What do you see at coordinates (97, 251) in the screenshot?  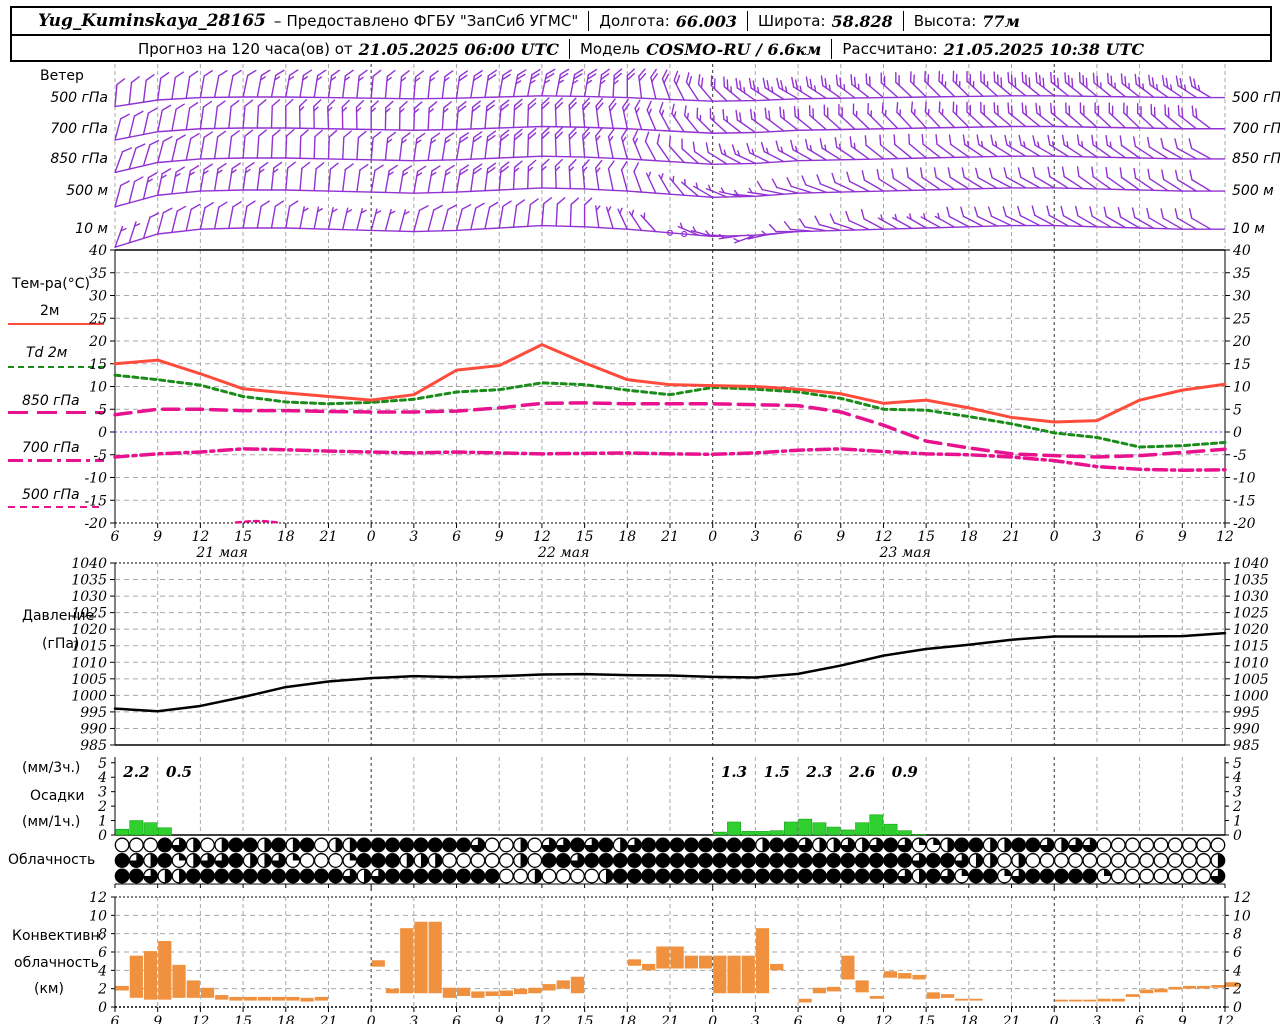 I see `svg-text: 40` at bounding box center [97, 251].